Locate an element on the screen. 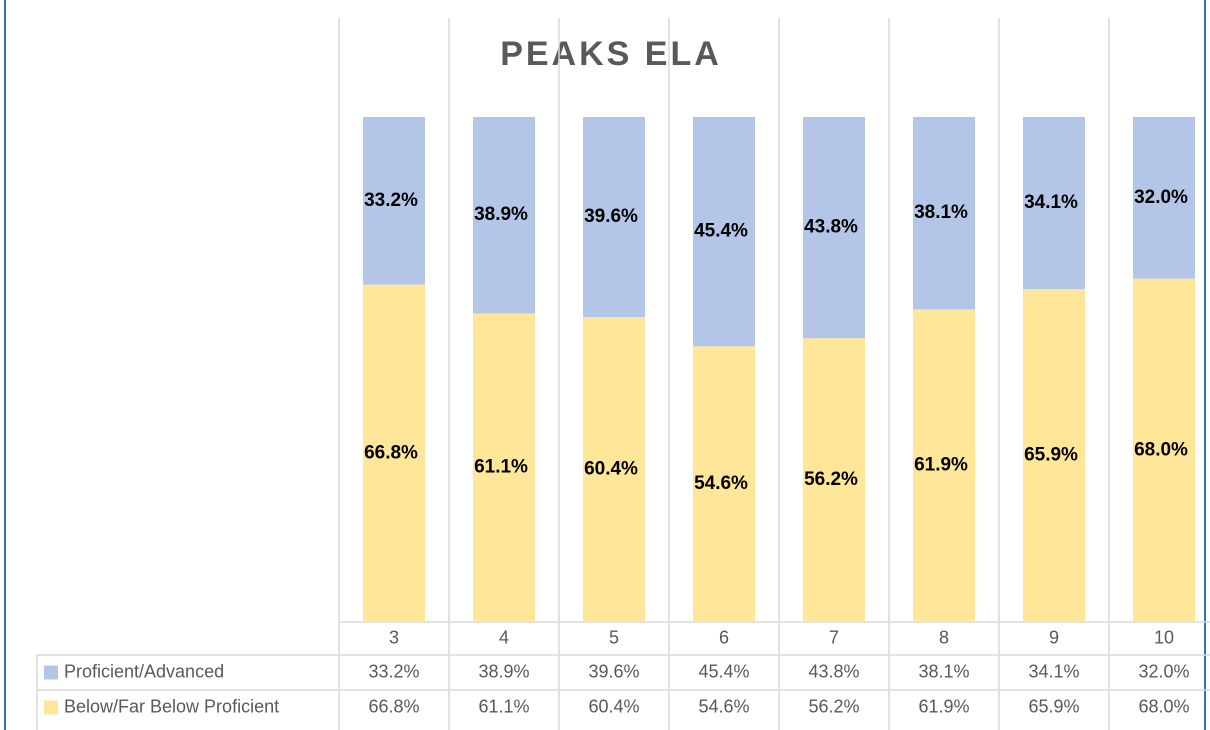 This screenshot has width=1210, height=730. table-cell: 33.2% is located at coordinates (393, 671).